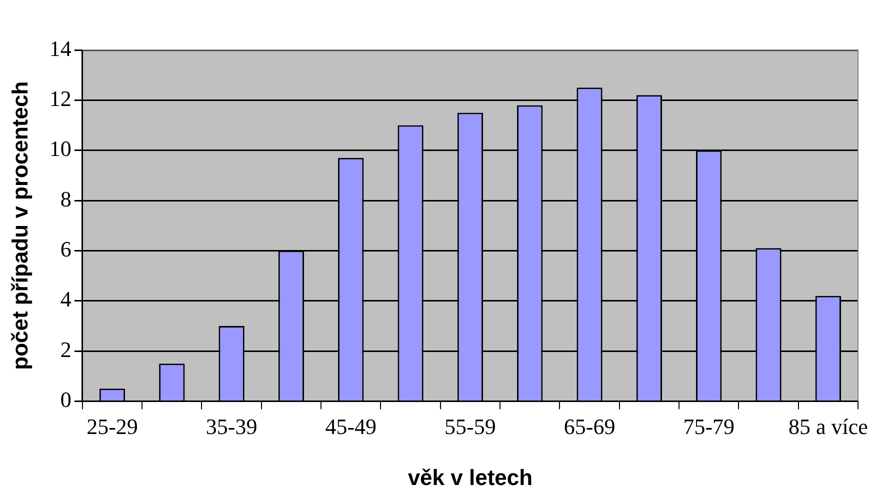 The image size is (886, 500). I want to click on y-axis-title: počet případu v procentech, so click(19, 225).